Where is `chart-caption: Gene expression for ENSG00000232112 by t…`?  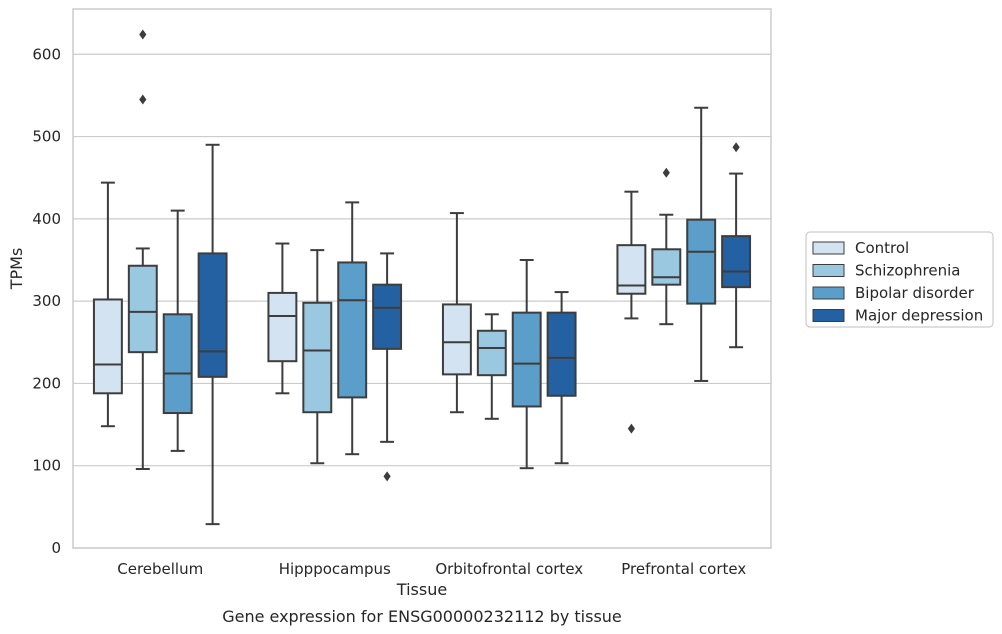 chart-caption: Gene expression for ENSG00000232112 by t… is located at coordinates (422, 616).